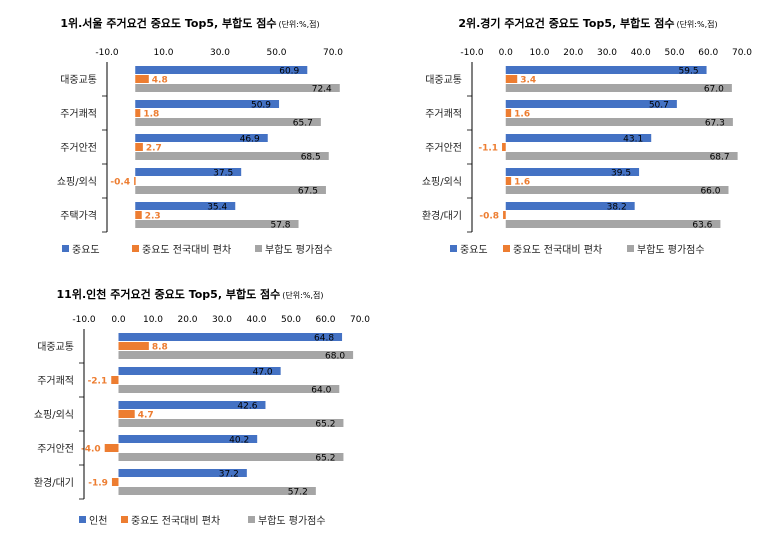  I want to click on x-tick-label: 20.0, so click(187, 320).